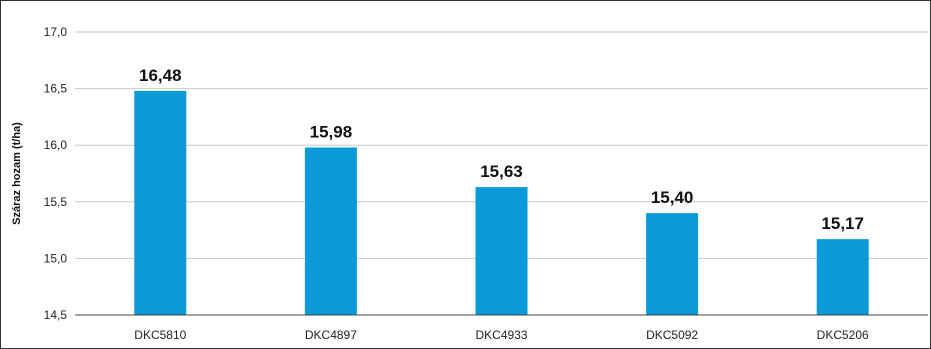  I want to click on data-label: 15,98, so click(331, 131).